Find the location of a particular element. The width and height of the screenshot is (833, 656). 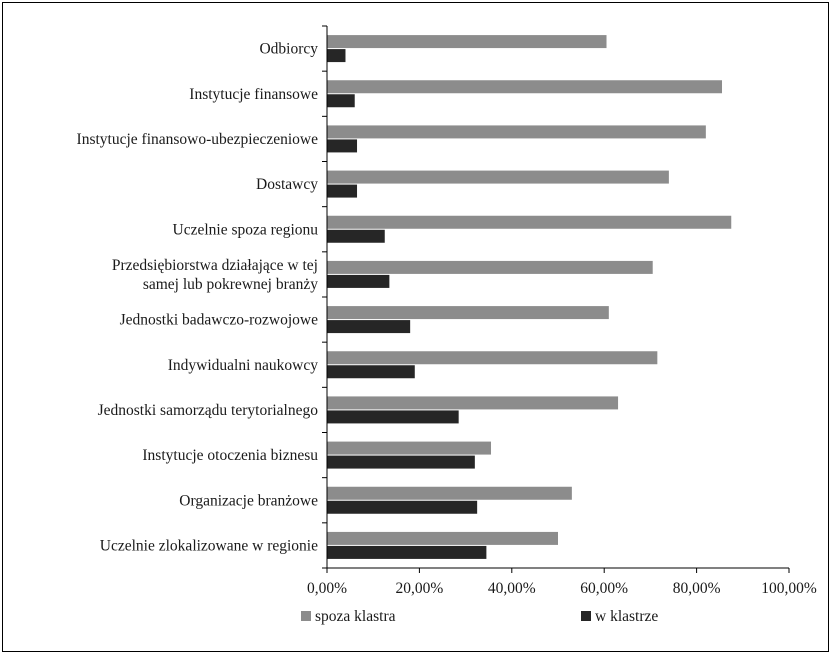

x-tick-label: 40,00% is located at coordinates (512, 588).